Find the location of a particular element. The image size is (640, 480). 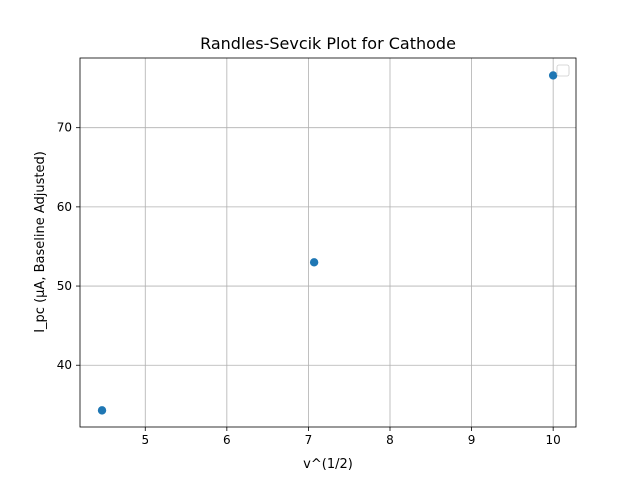

x-tick-label: 6 is located at coordinates (227, 440).